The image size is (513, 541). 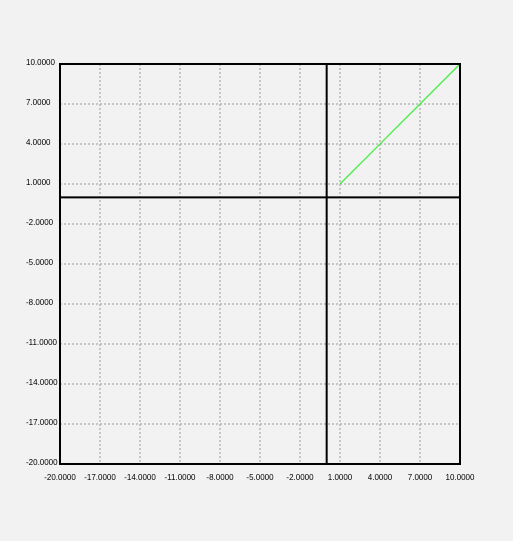 What do you see at coordinates (220, 477) in the screenshot?
I see `x-tick-label: -8.0000` at bounding box center [220, 477].